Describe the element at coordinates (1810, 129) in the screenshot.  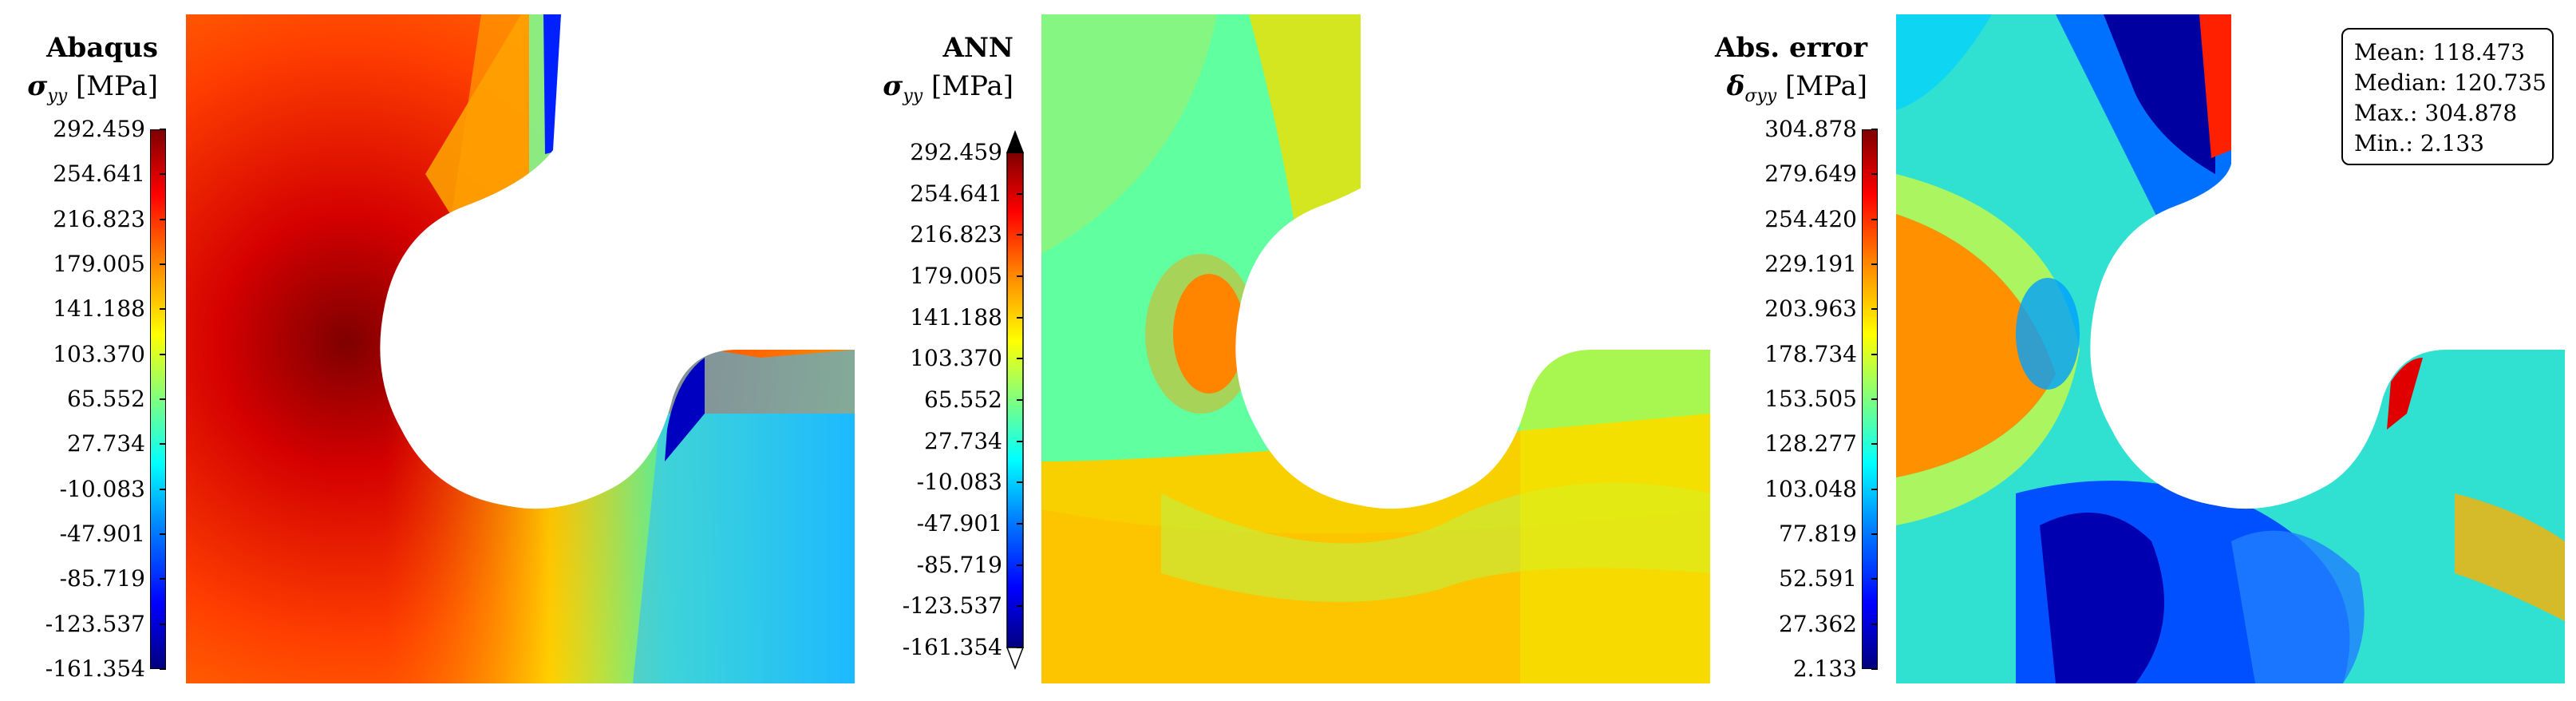
I see `colorbar-tick-label: 304.878` at that location.